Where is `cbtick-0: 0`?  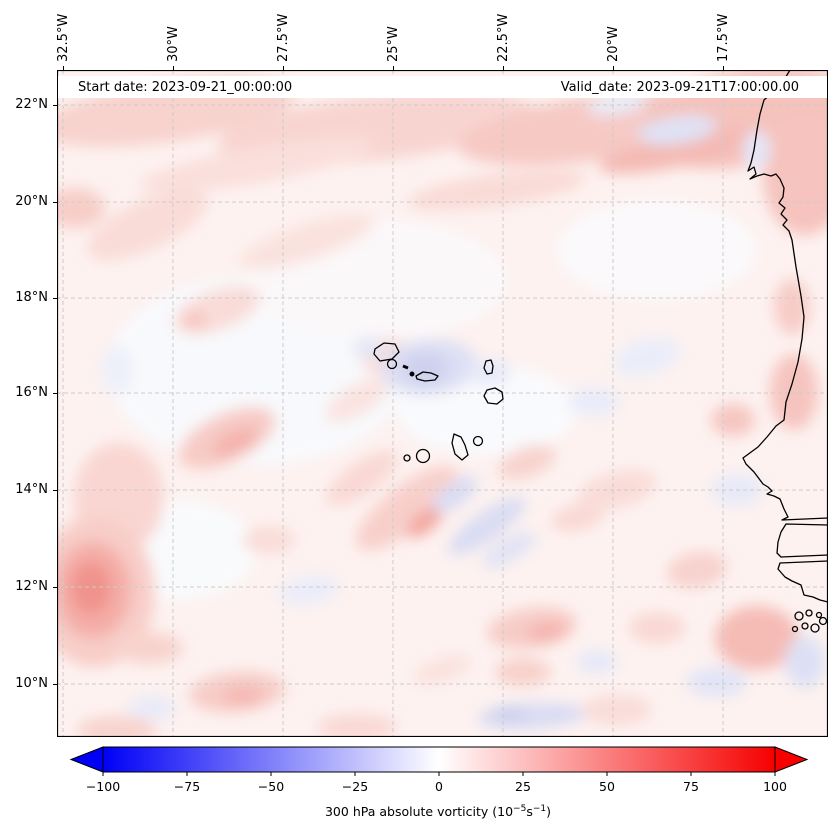 cbtick-0: 0 is located at coordinates (439, 786).